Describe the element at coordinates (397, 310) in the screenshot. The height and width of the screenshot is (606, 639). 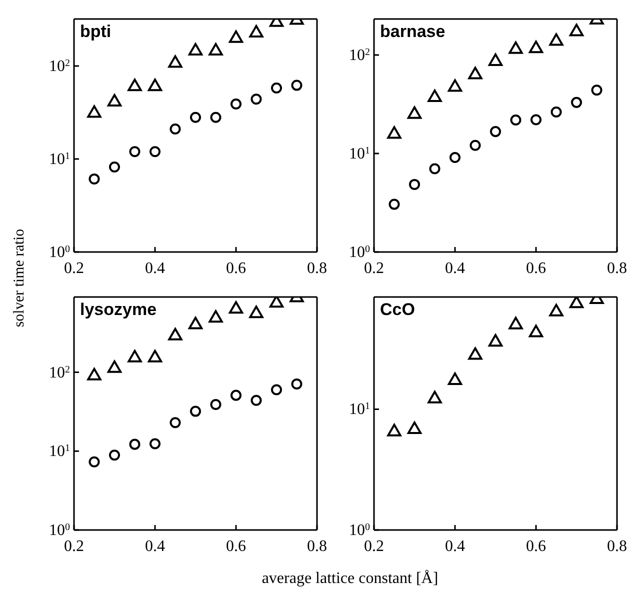
I see `chart-title: CcO` at that location.